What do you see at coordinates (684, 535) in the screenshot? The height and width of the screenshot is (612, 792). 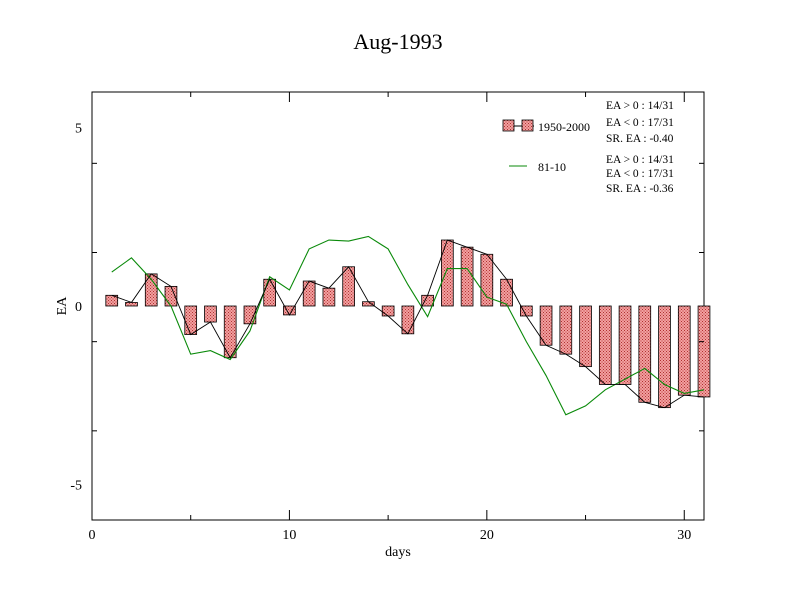 I see `x-tick-label: 30` at bounding box center [684, 535].